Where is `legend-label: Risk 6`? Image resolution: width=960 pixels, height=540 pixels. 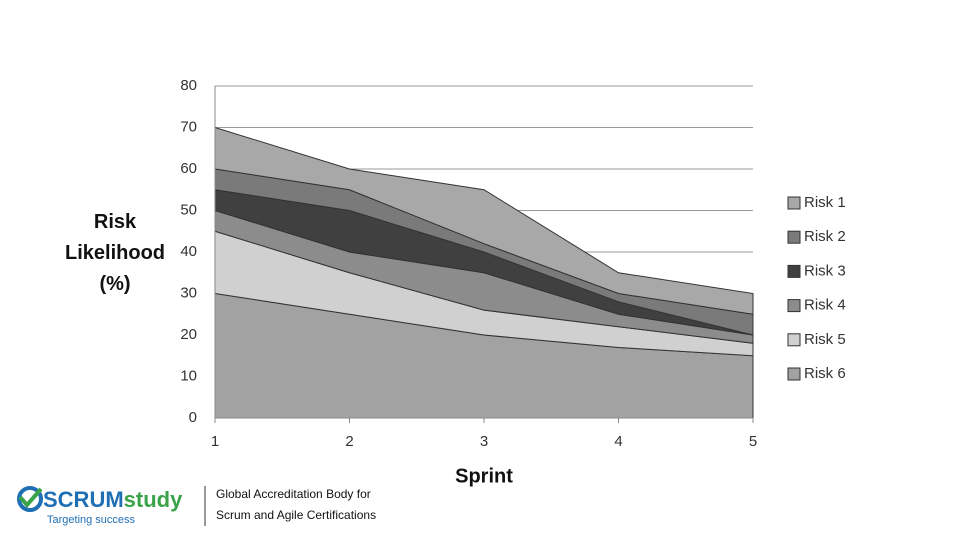 legend-label: Risk 6 is located at coordinates (825, 373).